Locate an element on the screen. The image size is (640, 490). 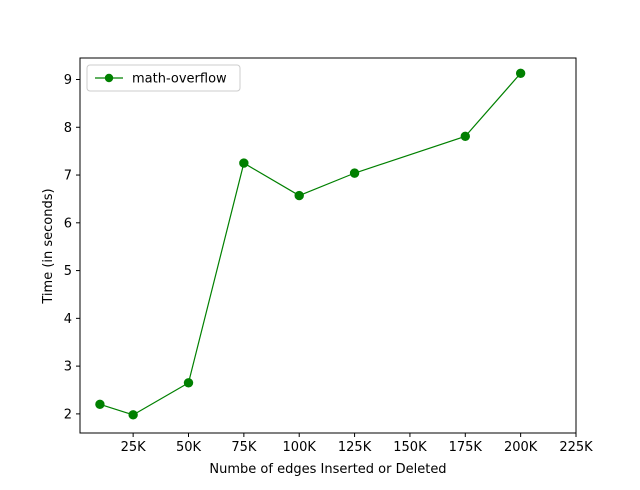
x-tick-label: 150K is located at coordinates (410, 447).